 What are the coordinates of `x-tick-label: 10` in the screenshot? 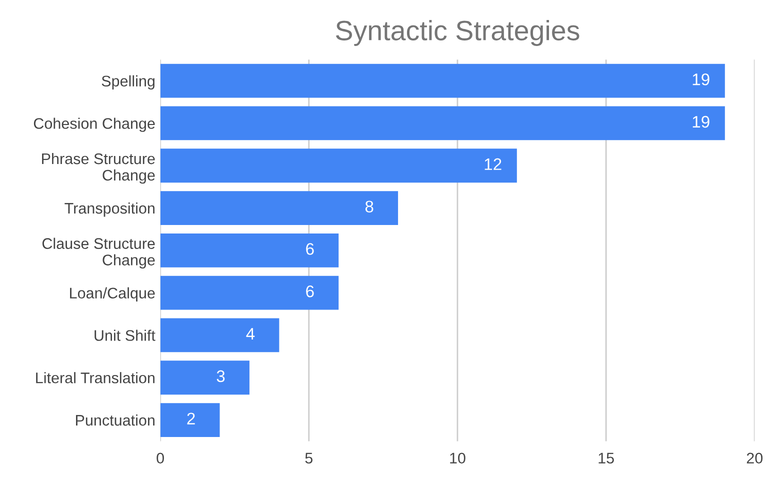 It's located at (458, 458).